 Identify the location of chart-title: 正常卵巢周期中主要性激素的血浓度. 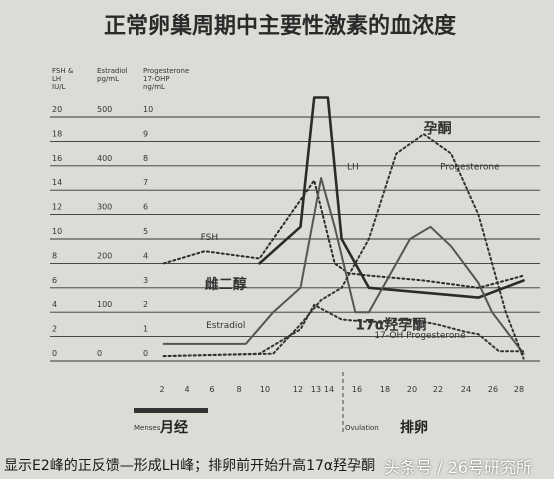
(280, 26).